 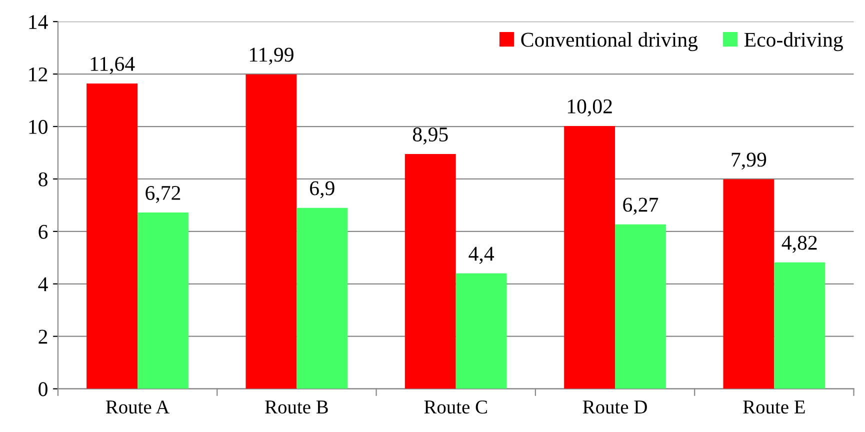 I want to click on x-tick-label: Route C, so click(x=455, y=407).